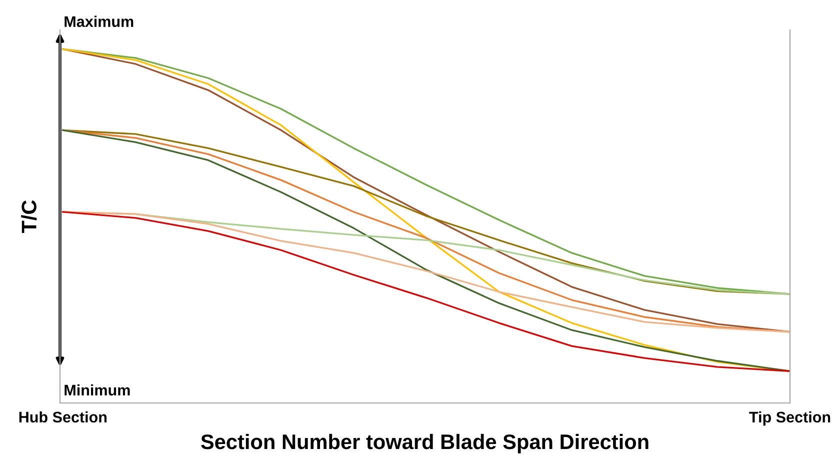 The image size is (840, 463). What do you see at coordinates (99, 21) in the screenshot?
I see `text: Maximum` at bounding box center [99, 21].